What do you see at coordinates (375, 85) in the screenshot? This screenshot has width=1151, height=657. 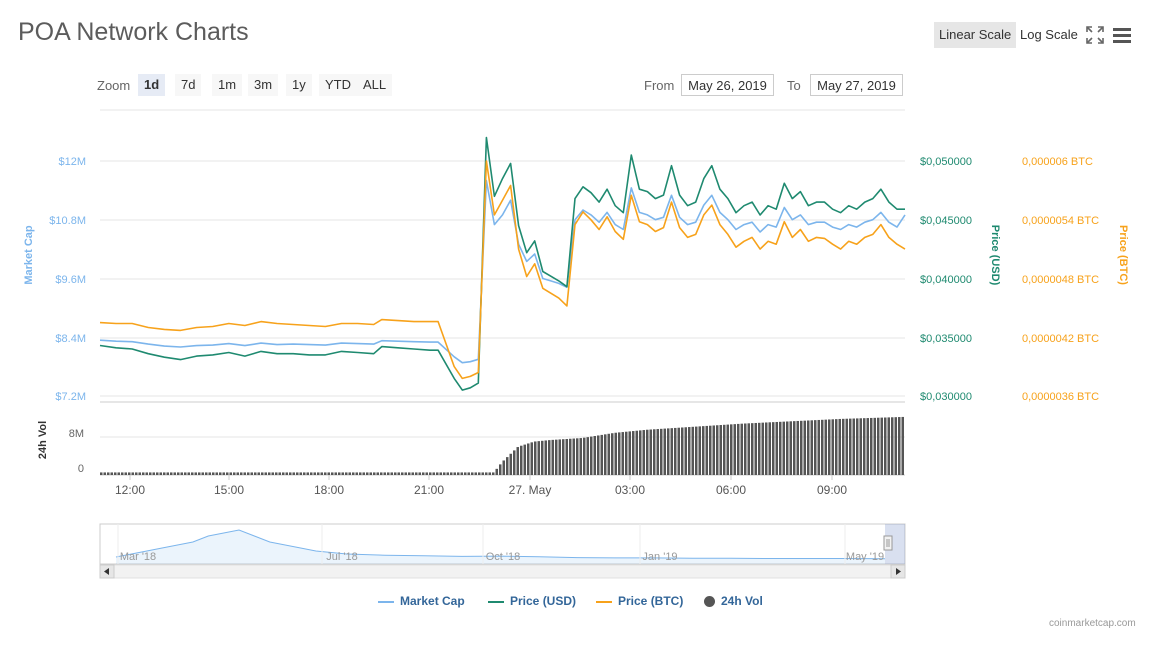 I see `zoom-button-all: ALL` at bounding box center [375, 85].